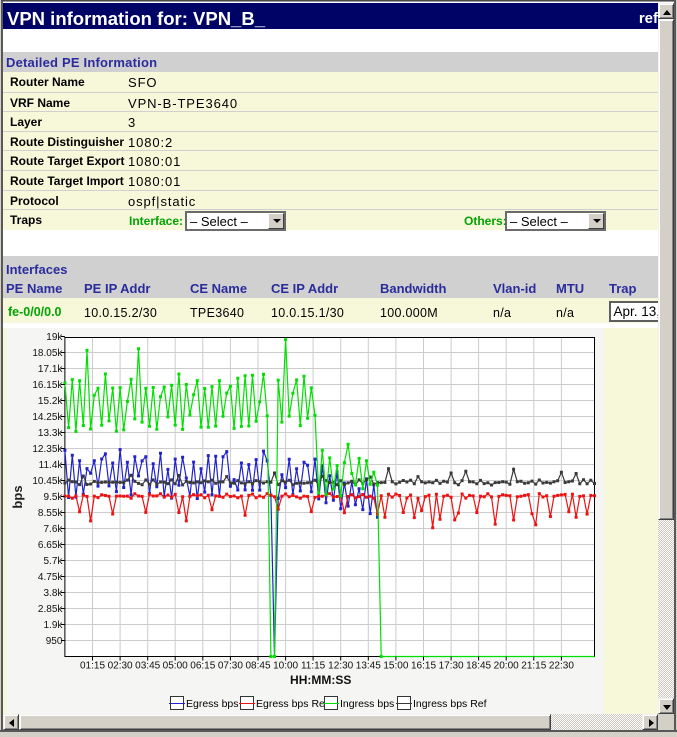 This screenshot has width=677, height=737. I want to click on svg-text: 8.55k, so click(50, 513).